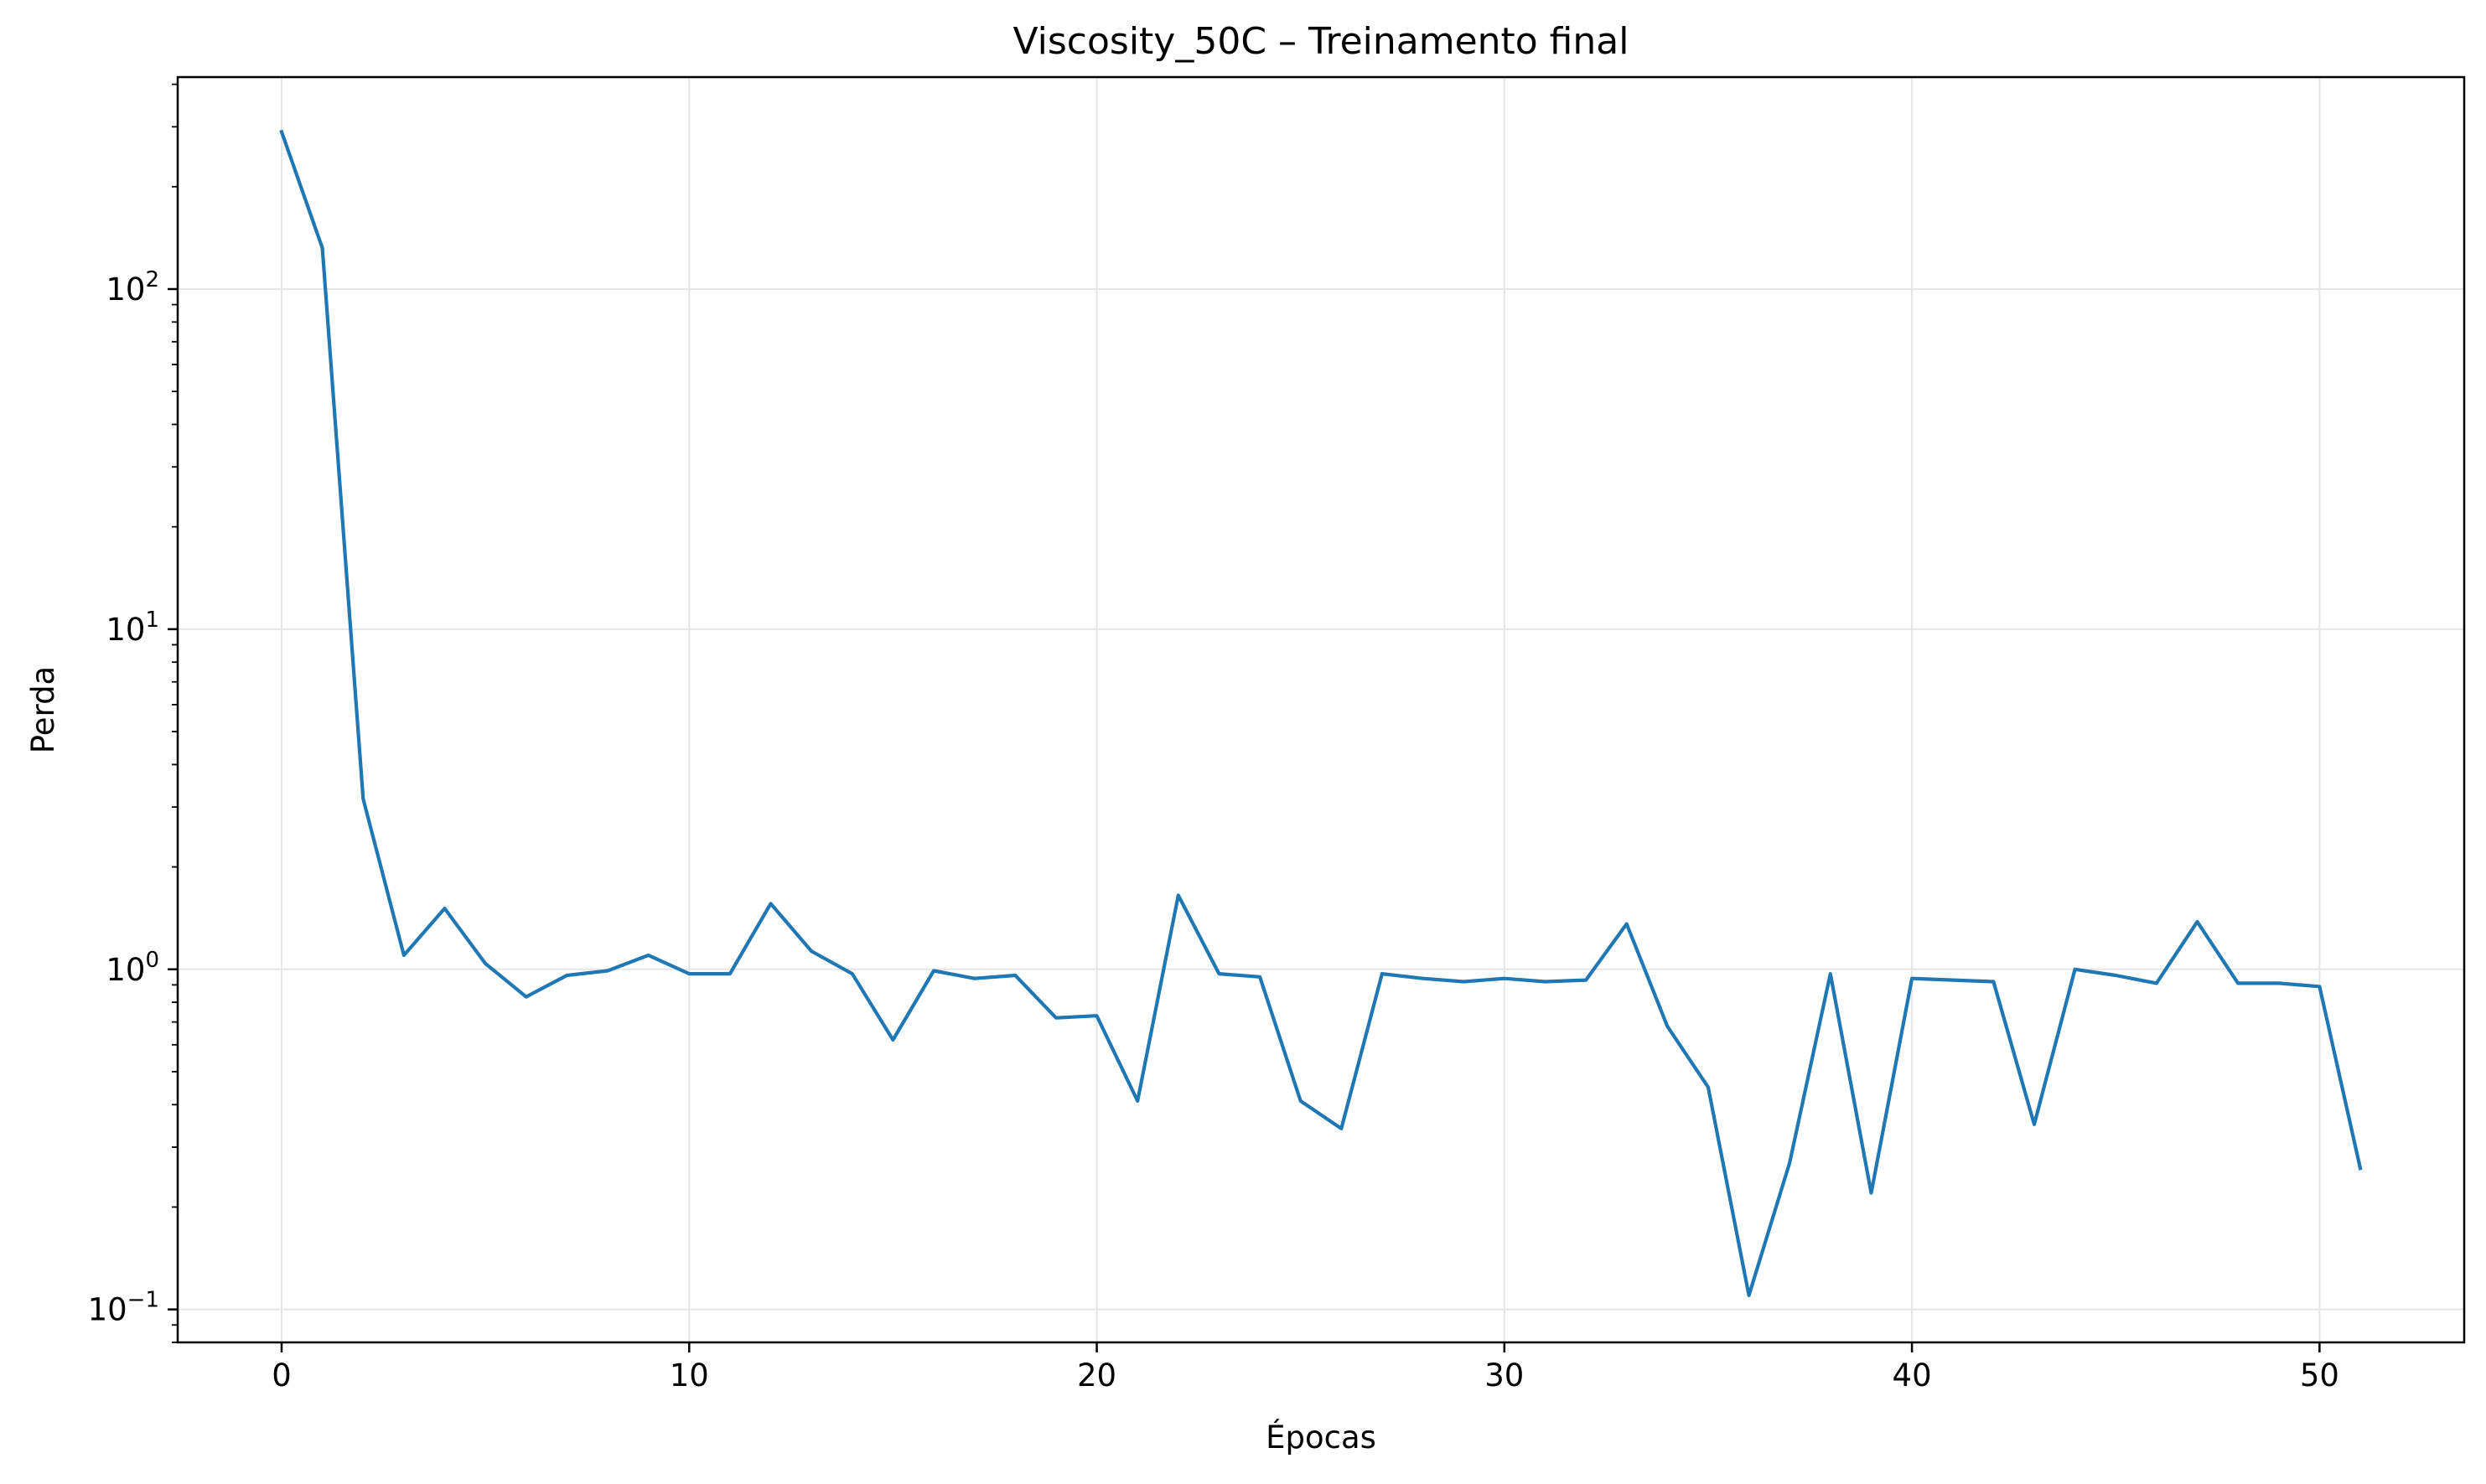 The width and height of the screenshot is (2486, 1484). I want to click on chart-title: Viscosity_50C – Treinamento final, so click(1321, 42).